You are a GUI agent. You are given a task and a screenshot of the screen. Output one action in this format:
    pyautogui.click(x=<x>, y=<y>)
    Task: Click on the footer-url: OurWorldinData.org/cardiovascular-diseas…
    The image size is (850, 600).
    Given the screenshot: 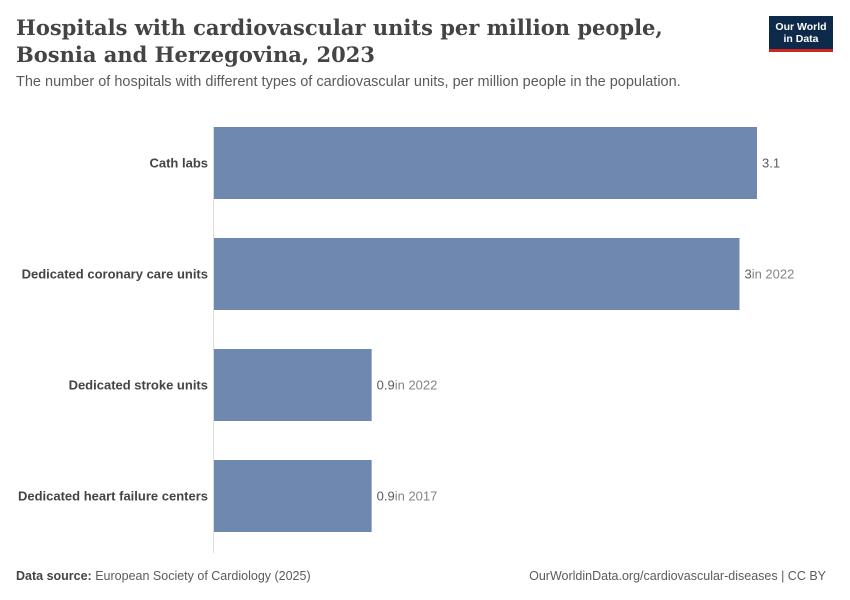 What is the action you would take?
    pyautogui.click(x=677, y=576)
    